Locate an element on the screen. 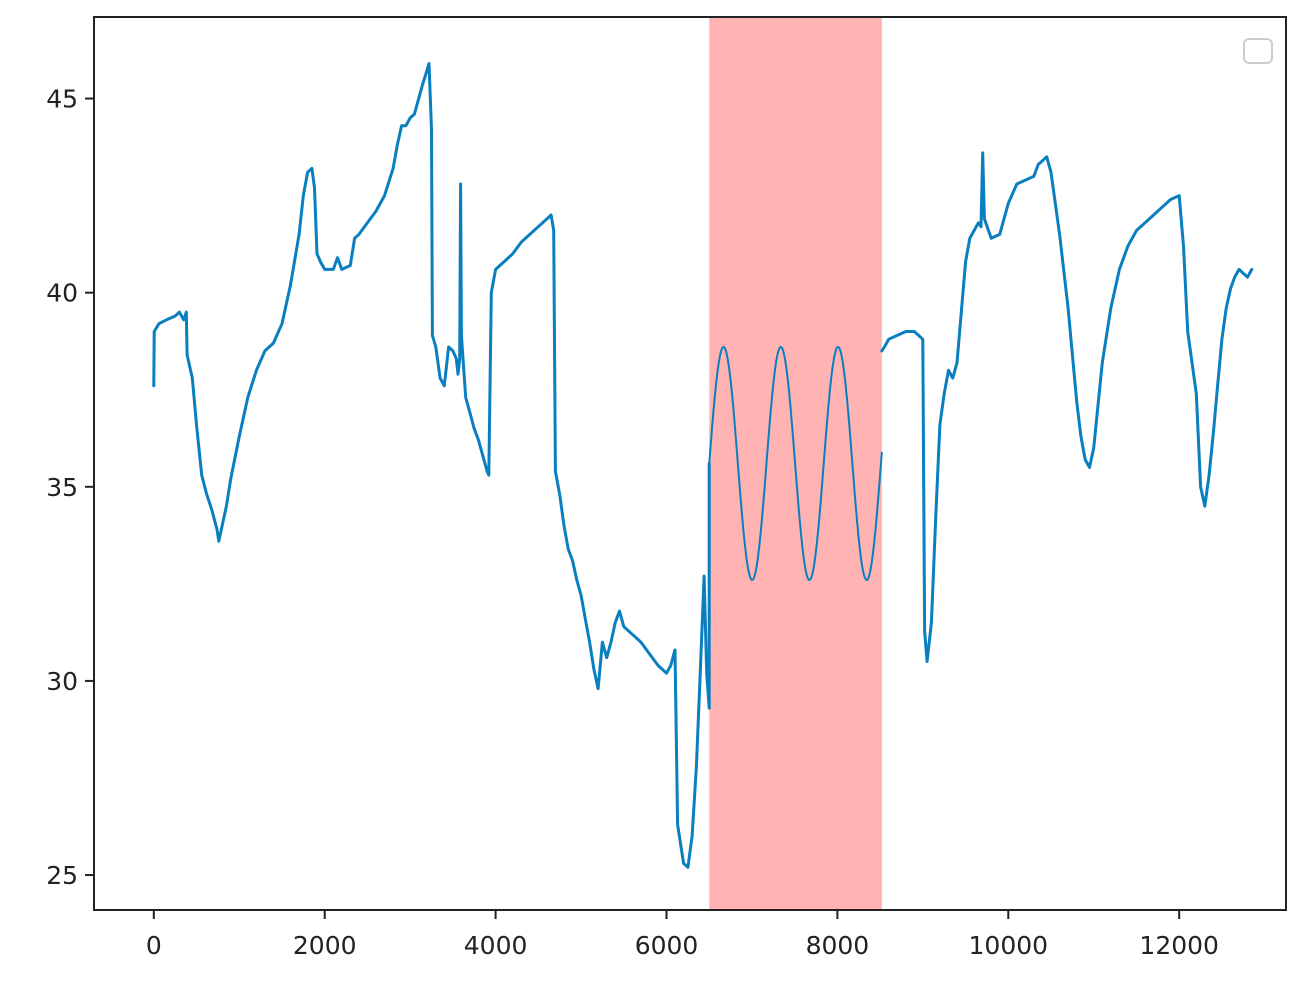 The image size is (1306, 990). y-tick-label: 40 is located at coordinates (62, 293).